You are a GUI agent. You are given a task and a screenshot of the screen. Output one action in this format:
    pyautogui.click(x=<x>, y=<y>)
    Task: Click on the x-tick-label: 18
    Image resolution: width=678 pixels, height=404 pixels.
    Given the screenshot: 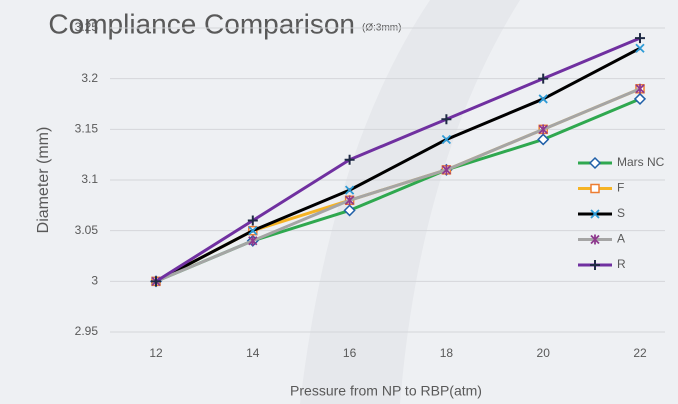 What is the action you would take?
    pyautogui.click(x=447, y=353)
    